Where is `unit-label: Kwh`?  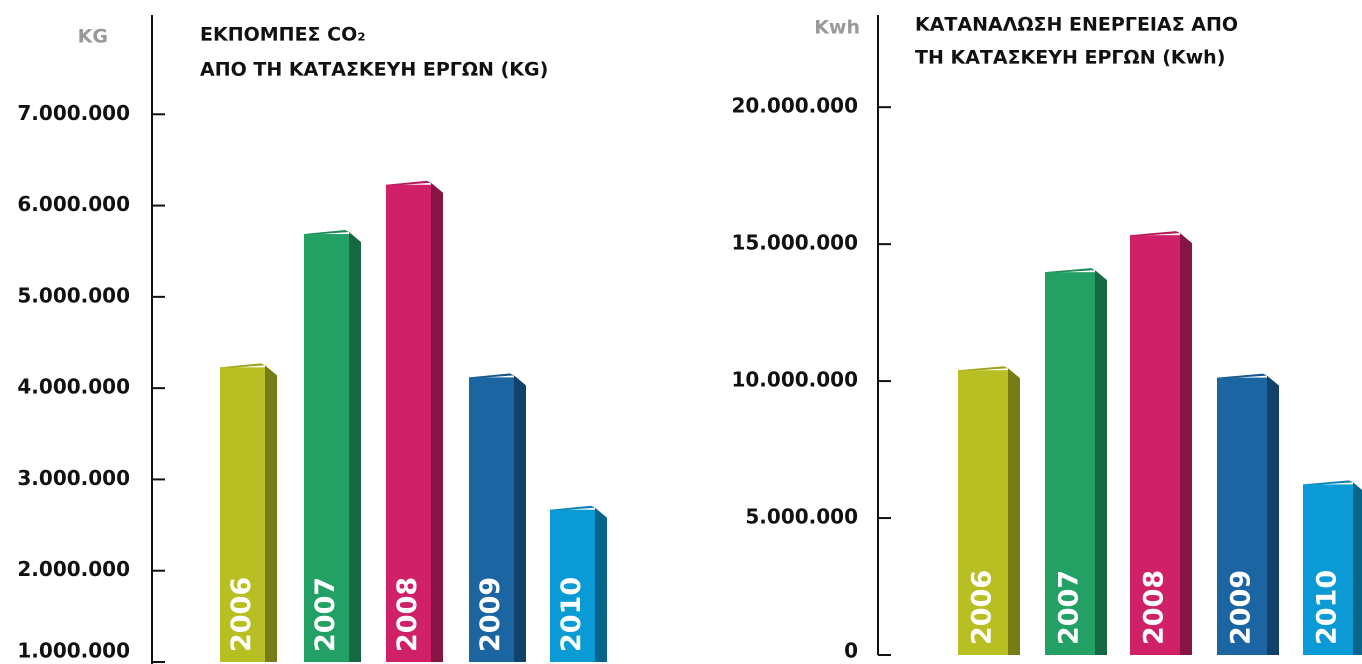
unit-label: Kwh is located at coordinates (837, 28).